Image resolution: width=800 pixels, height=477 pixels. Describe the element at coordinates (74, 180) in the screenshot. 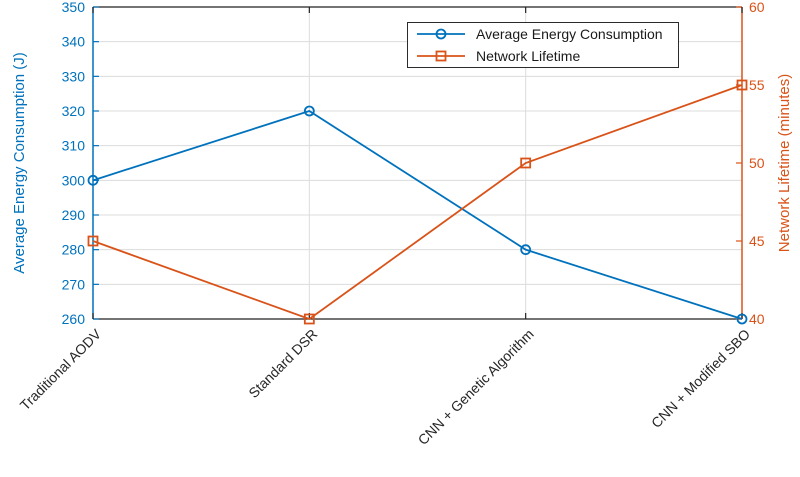

I see `left-tick-label: 300` at that location.